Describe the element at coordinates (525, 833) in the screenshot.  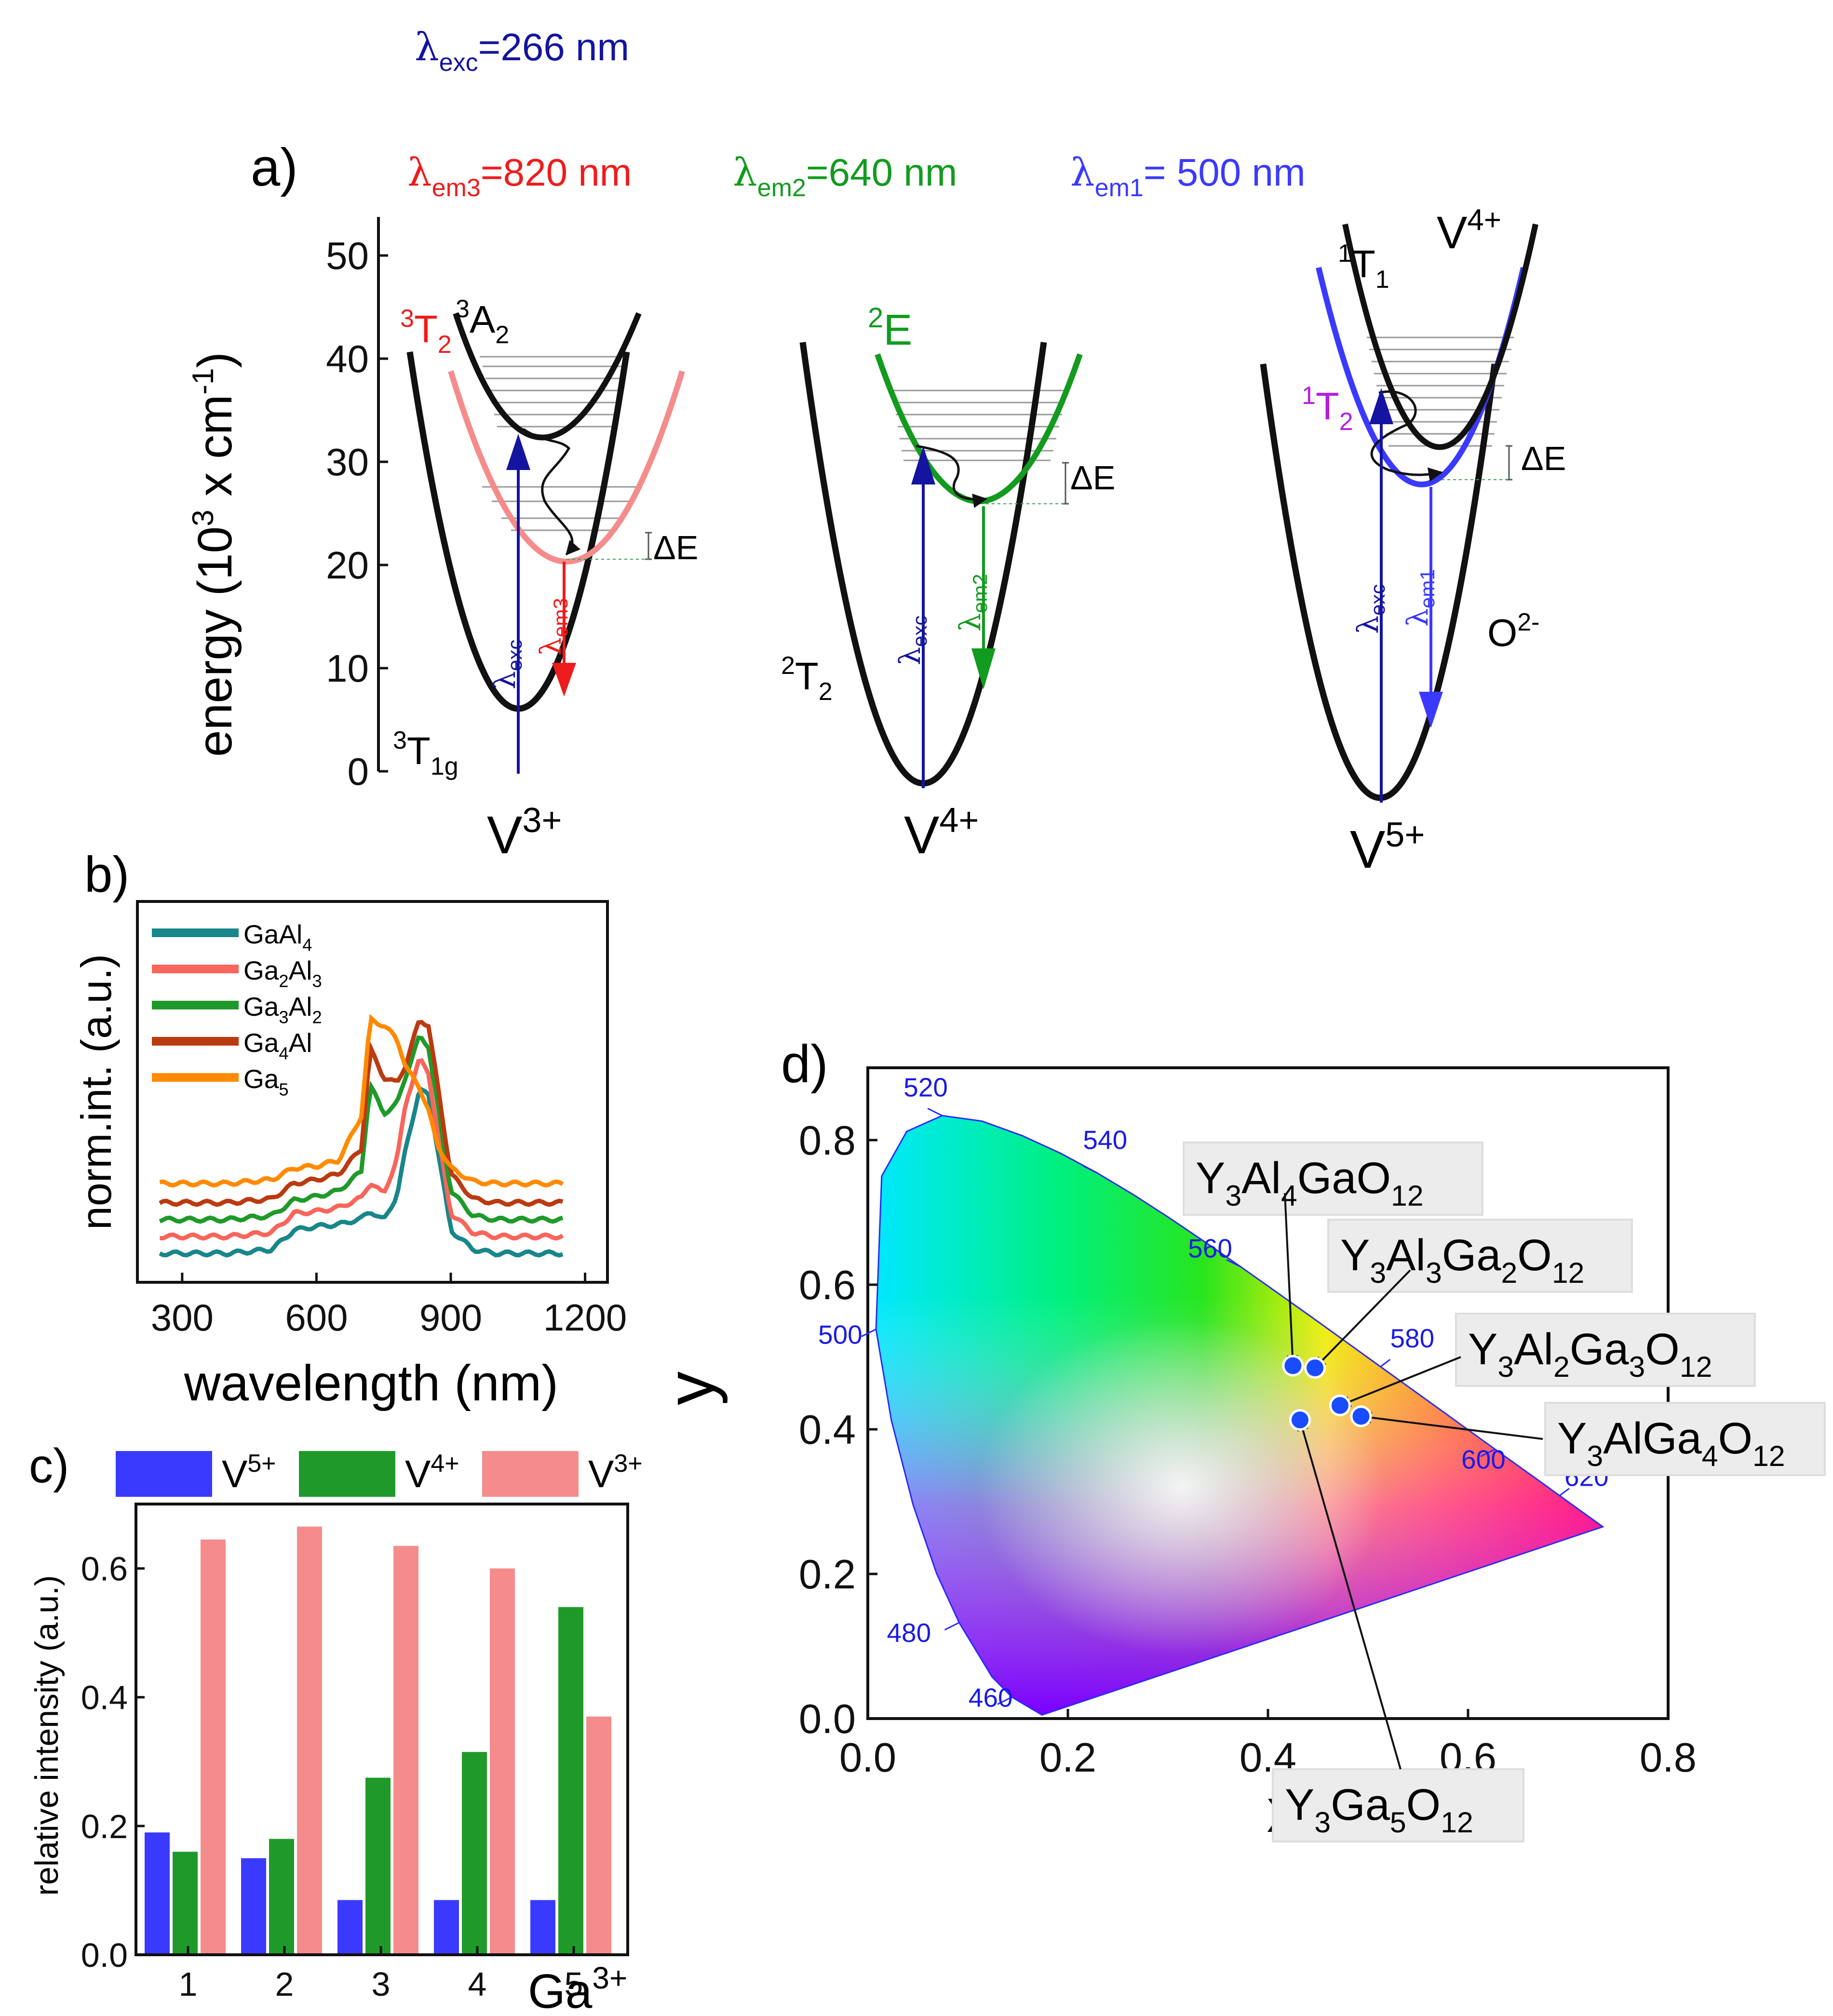
I see `ion-v3: V3+` at that location.